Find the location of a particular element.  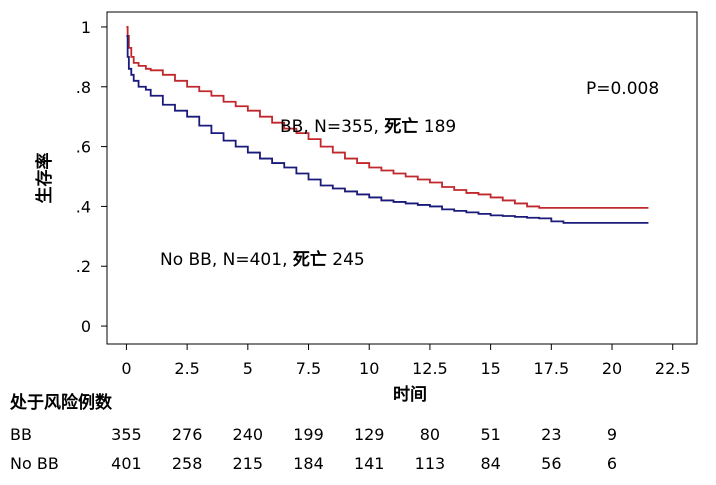

y-tick-label: .6 is located at coordinates (83, 147).